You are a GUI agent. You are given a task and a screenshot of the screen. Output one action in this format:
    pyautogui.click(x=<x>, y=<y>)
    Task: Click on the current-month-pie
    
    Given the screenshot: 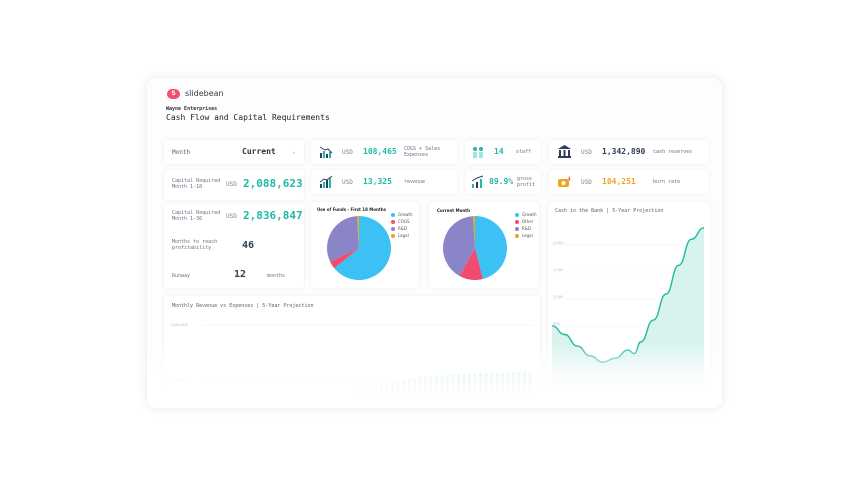 What is the action you would take?
    pyautogui.click(x=475, y=248)
    